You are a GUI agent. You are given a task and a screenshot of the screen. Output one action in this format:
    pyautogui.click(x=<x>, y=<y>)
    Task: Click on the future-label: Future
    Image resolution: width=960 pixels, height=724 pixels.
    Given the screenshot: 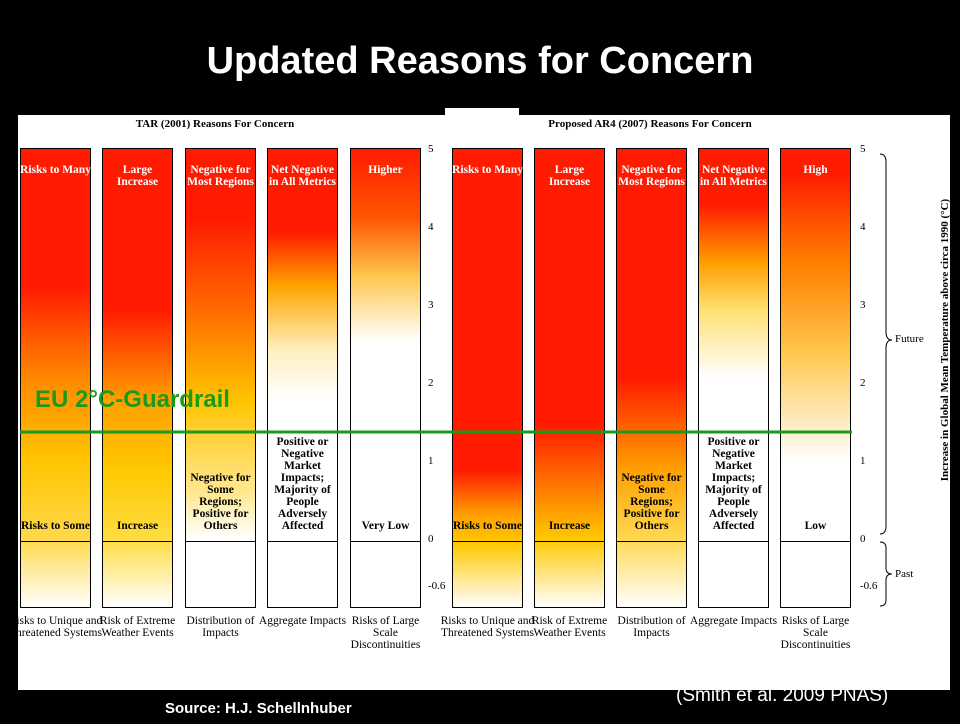 What is the action you would take?
    pyautogui.click(x=909, y=339)
    